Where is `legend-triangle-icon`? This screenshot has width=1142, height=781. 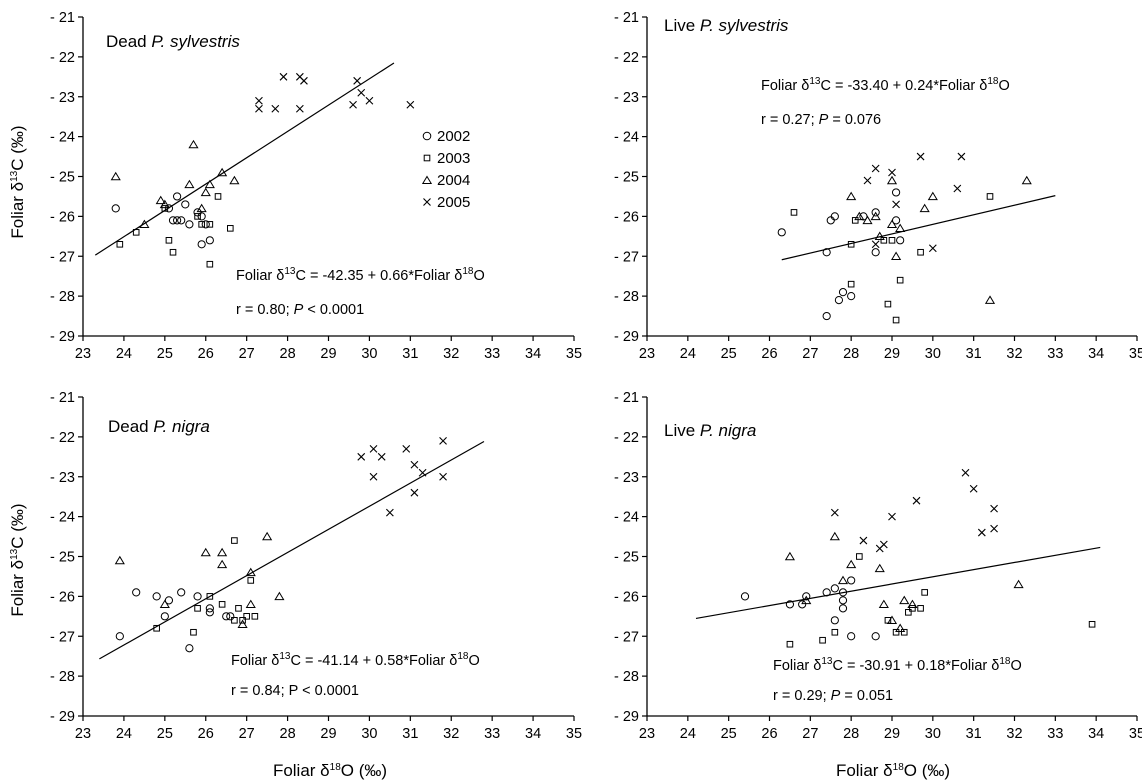
legend-triangle-icon is located at coordinates (427, 179).